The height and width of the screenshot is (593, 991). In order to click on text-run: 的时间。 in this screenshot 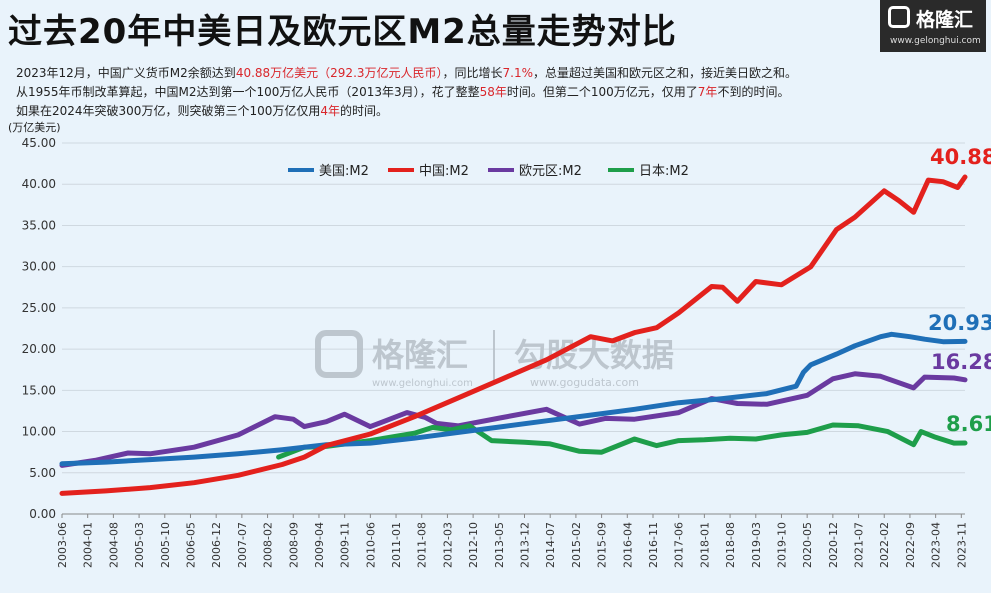, I will do `click(364, 111)`.